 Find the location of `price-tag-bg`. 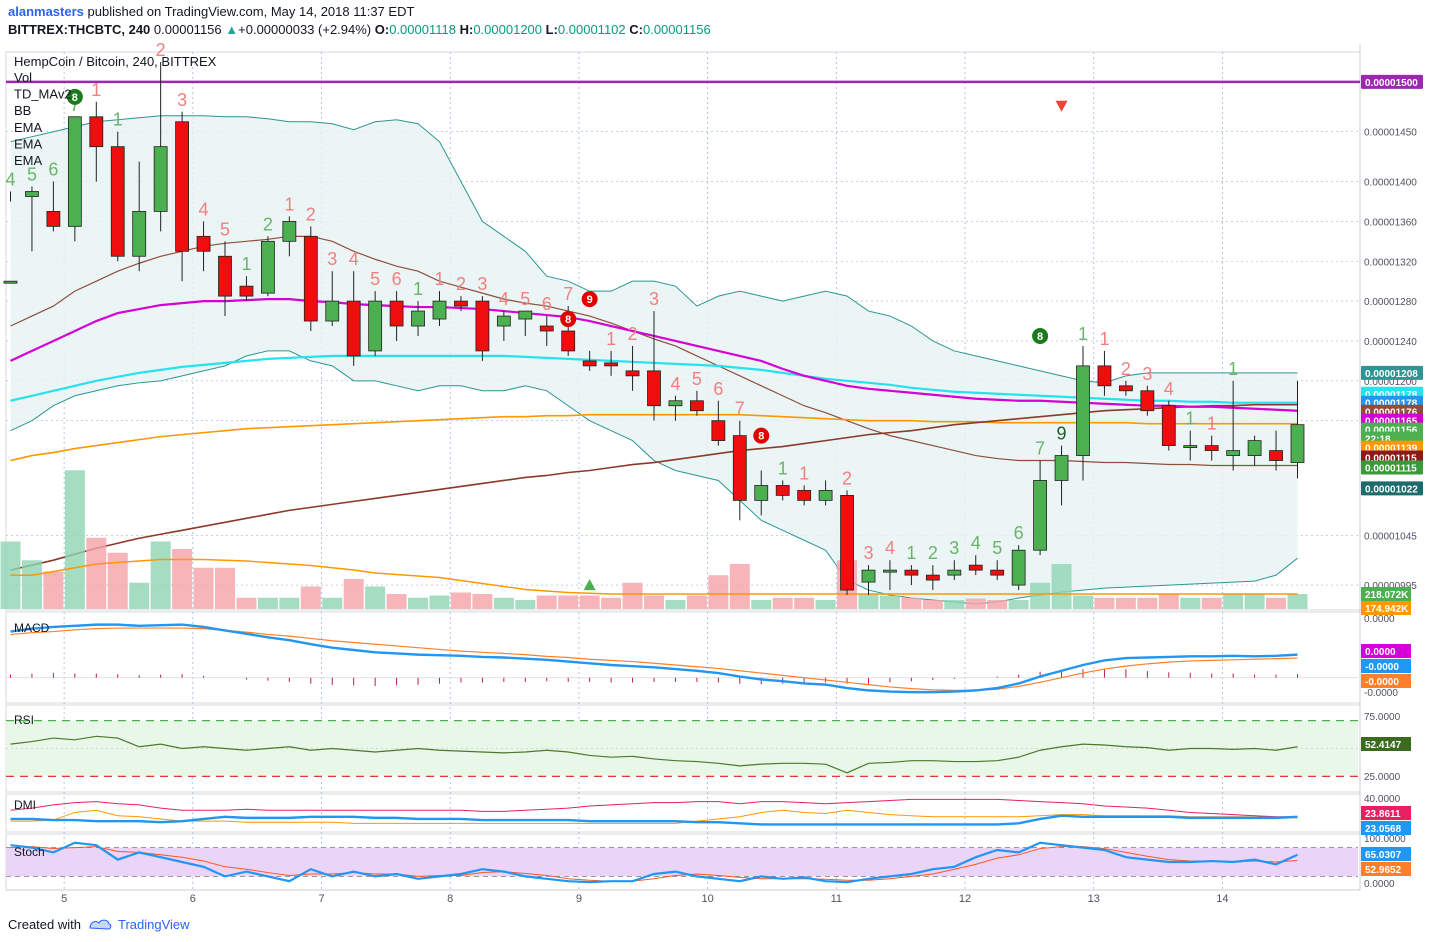

price-tag-bg is located at coordinates (1392, 488).